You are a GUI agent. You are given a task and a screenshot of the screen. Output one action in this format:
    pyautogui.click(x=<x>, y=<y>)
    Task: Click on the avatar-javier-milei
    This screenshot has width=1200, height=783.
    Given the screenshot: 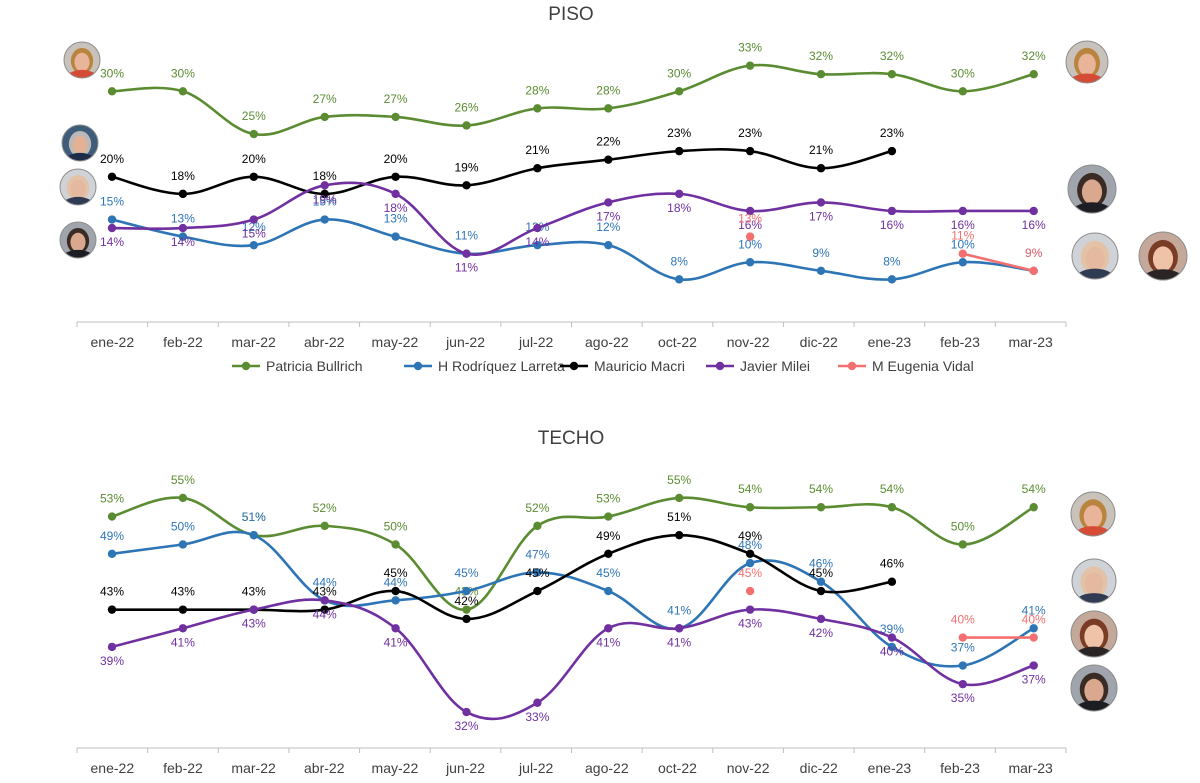 What is the action you would take?
    pyautogui.click(x=1094, y=688)
    